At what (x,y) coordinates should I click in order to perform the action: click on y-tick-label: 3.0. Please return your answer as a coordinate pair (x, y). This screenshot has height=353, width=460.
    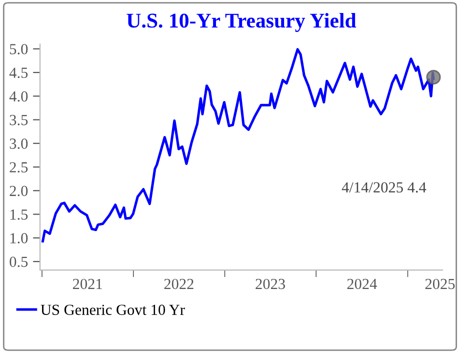
    Looking at the image, I should click on (19, 143).